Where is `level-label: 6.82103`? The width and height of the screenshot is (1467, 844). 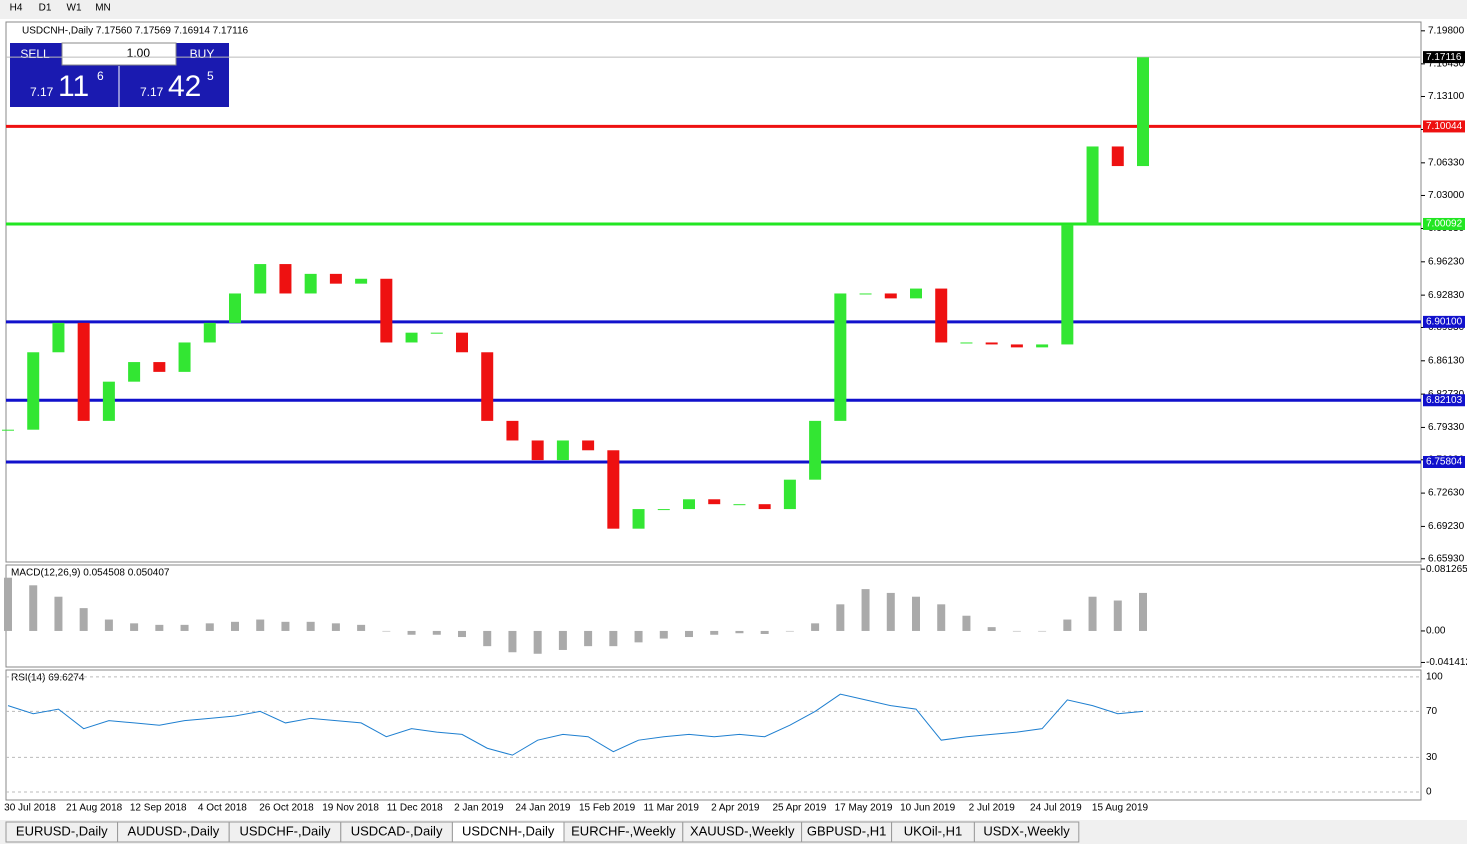
level-label: 6.82103 is located at coordinates (1444, 400).